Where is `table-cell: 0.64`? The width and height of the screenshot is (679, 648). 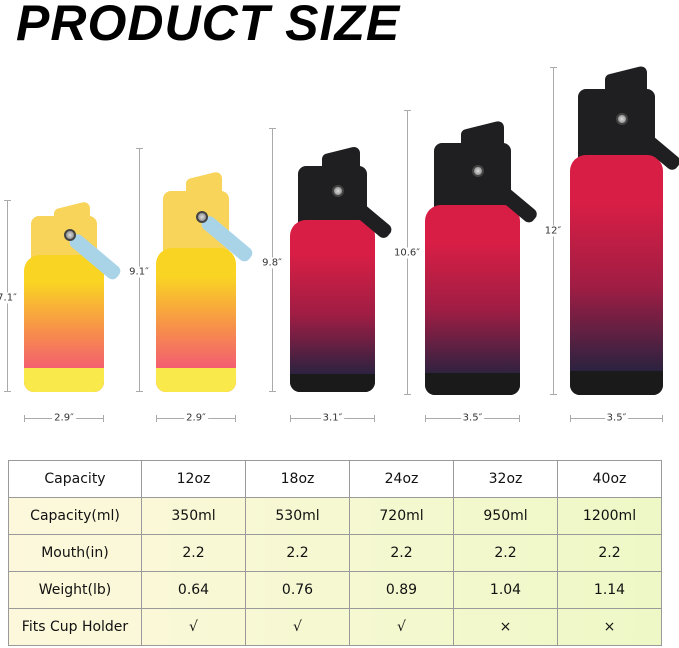
table-cell: 0.64 is located at coordinates (193, 590).